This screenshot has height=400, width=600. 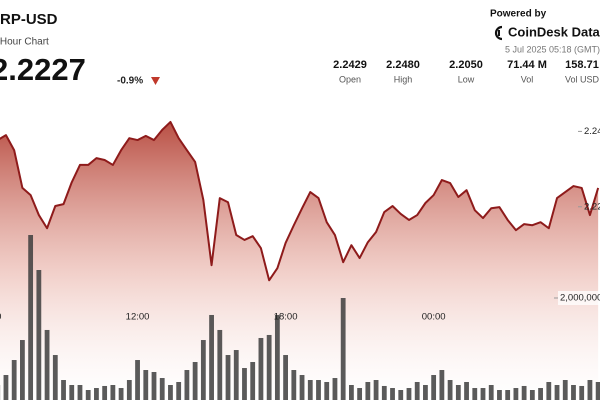 I want to click on stat-label: Low, so click(x=466, y=79).